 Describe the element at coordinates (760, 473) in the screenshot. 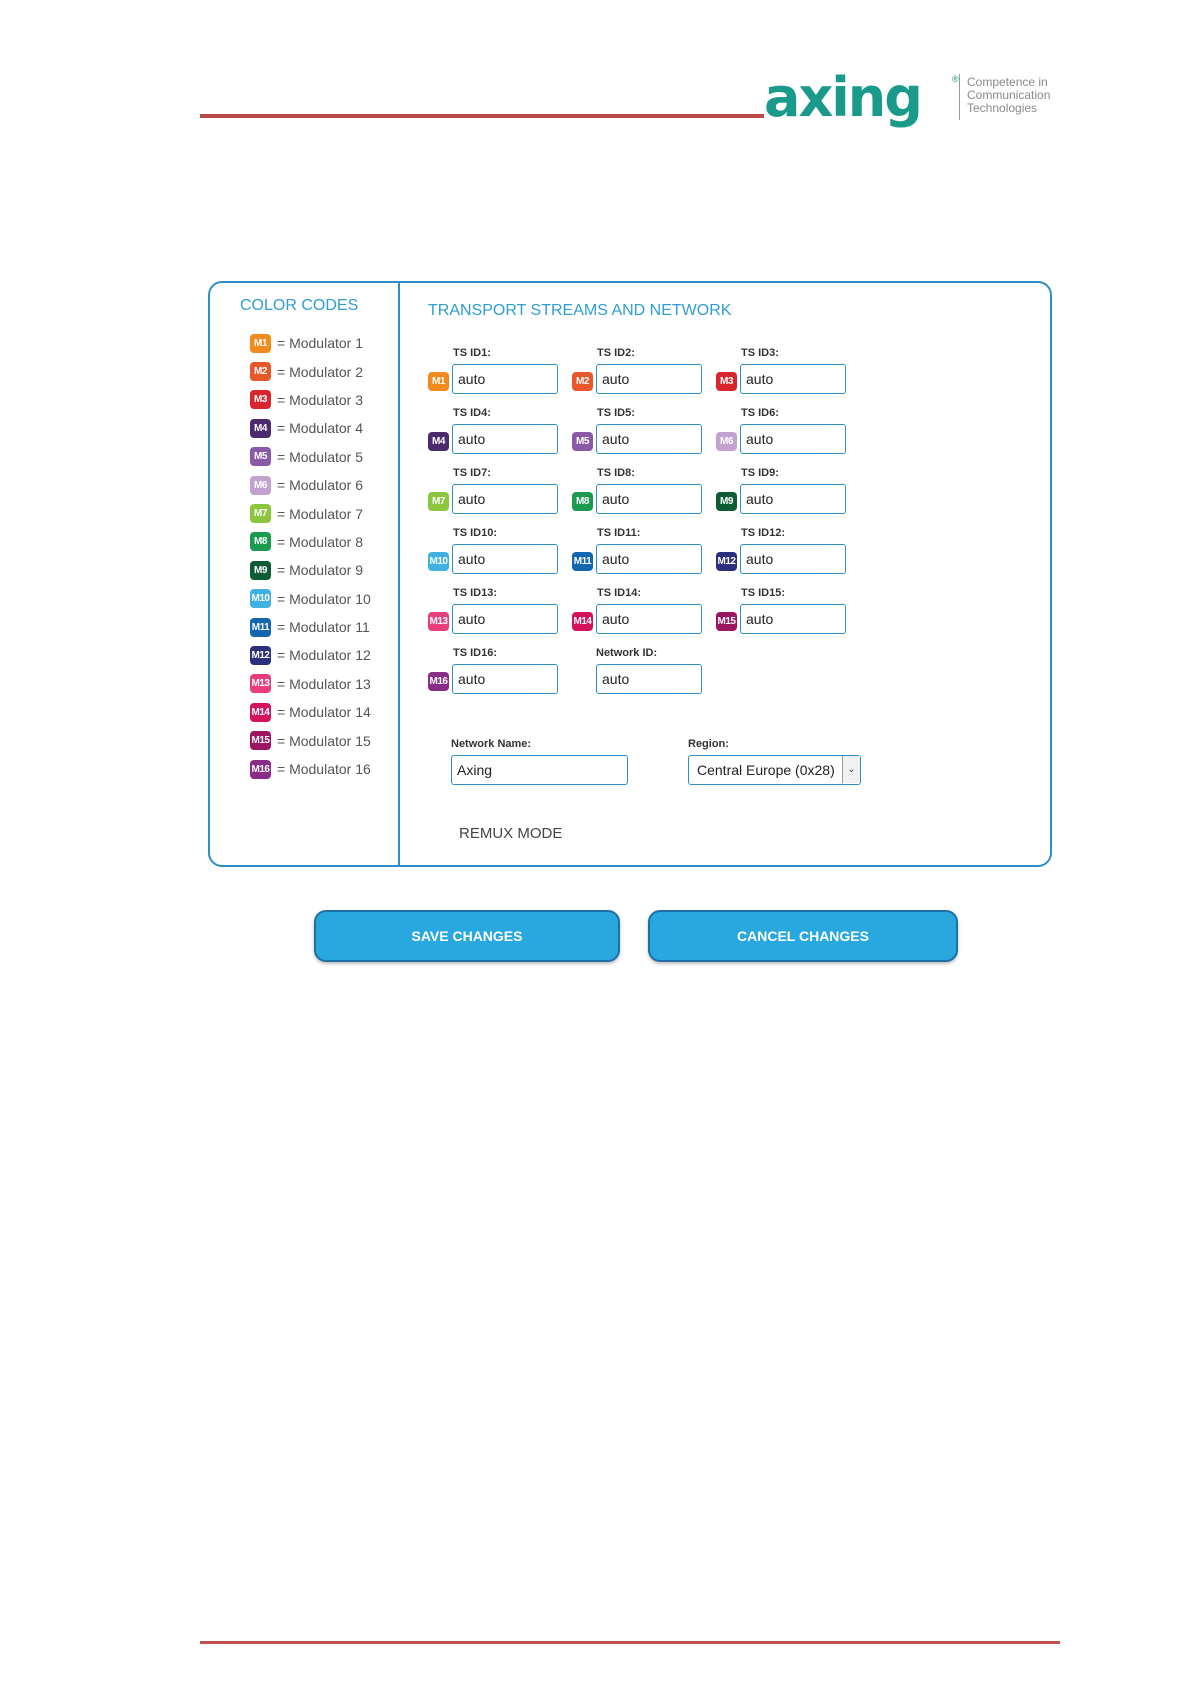

I see `ts-id-label: TS ID9:` at that location.